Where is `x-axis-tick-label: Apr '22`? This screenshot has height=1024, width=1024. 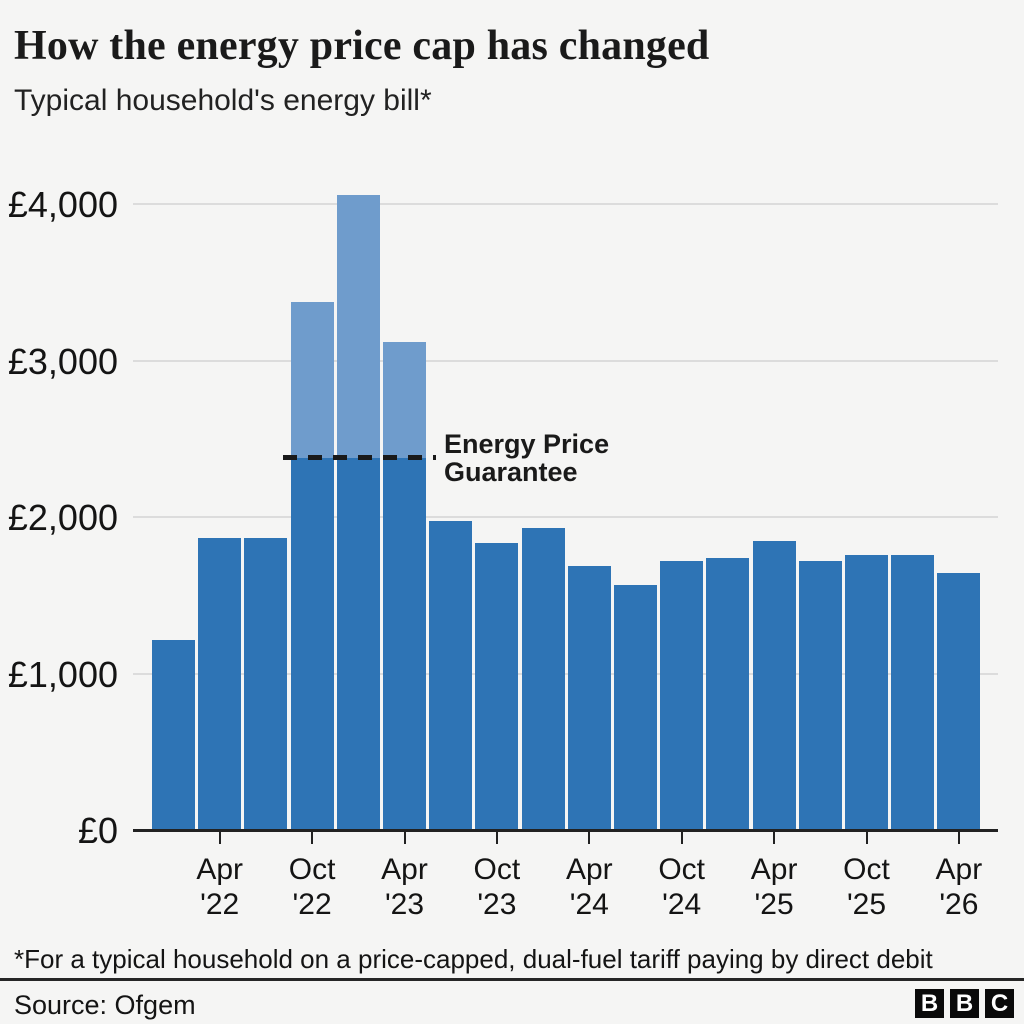
x-axis-tick-label: Apr '22 is located at coordinates (220, 887).